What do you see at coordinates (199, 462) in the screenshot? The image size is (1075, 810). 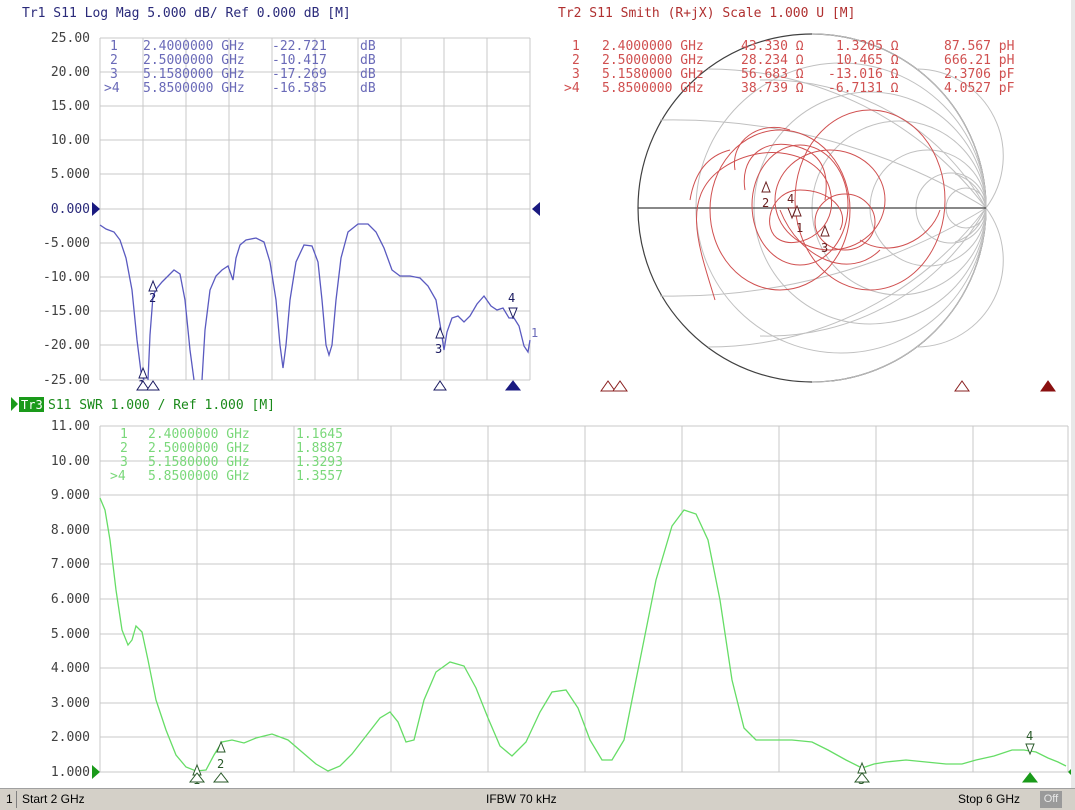 I see `t3-marker-freq: 5.1580000 GHz` at bounding box center [199, 462].